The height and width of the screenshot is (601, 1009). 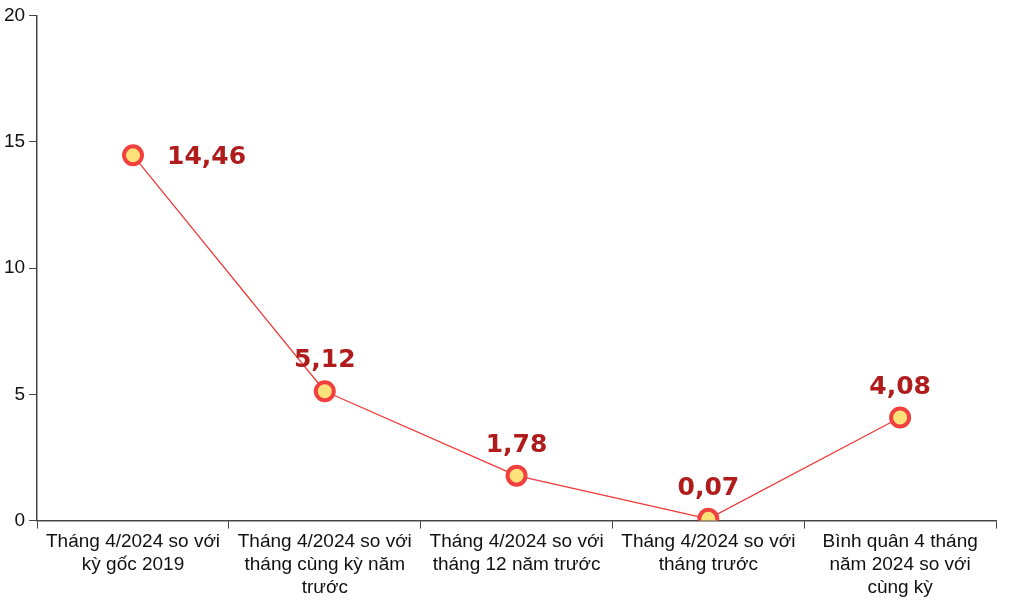 What do you see at coordinates (133, 552) in the screenshot?
I see `x-tick-label: Tháng 4/2024 so với kỳ gốc 2019` at bounding box center [133, 552].